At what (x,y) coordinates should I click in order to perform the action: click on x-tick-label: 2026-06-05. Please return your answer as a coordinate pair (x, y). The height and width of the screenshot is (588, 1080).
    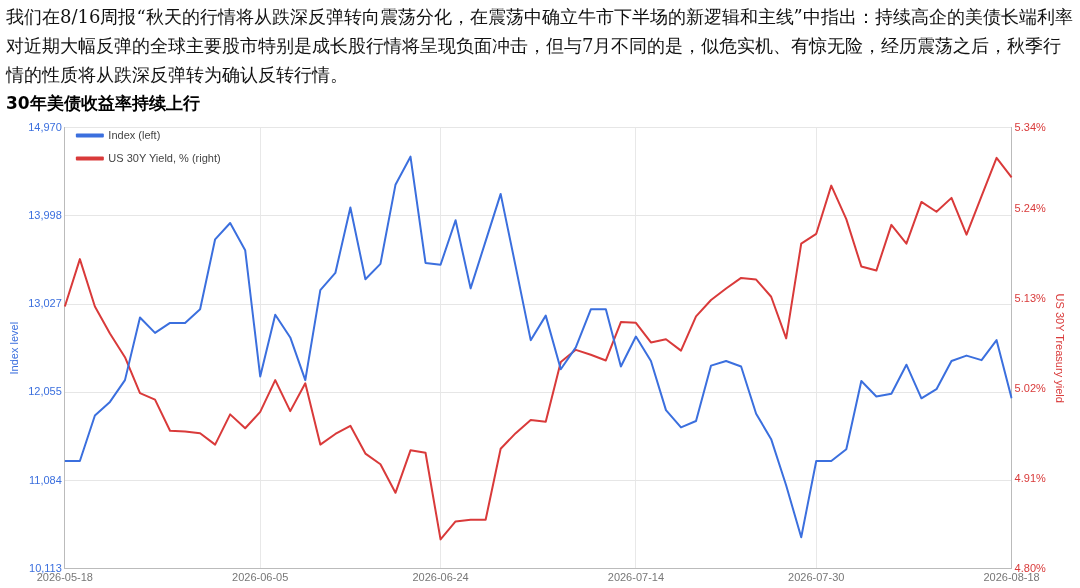
    Looking at the image, I should click on (260, 577).